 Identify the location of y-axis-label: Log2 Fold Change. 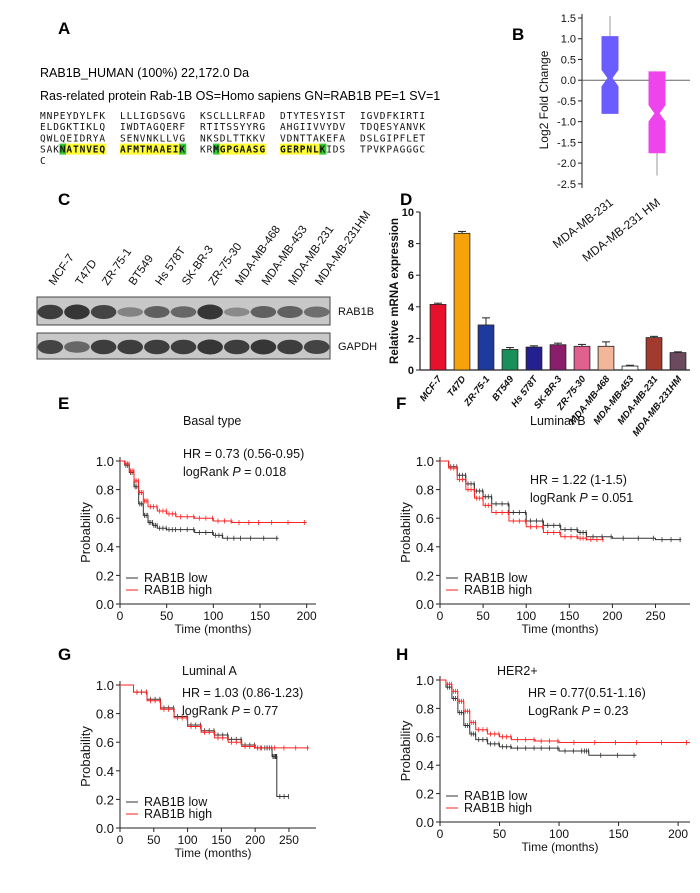
(544, 99).